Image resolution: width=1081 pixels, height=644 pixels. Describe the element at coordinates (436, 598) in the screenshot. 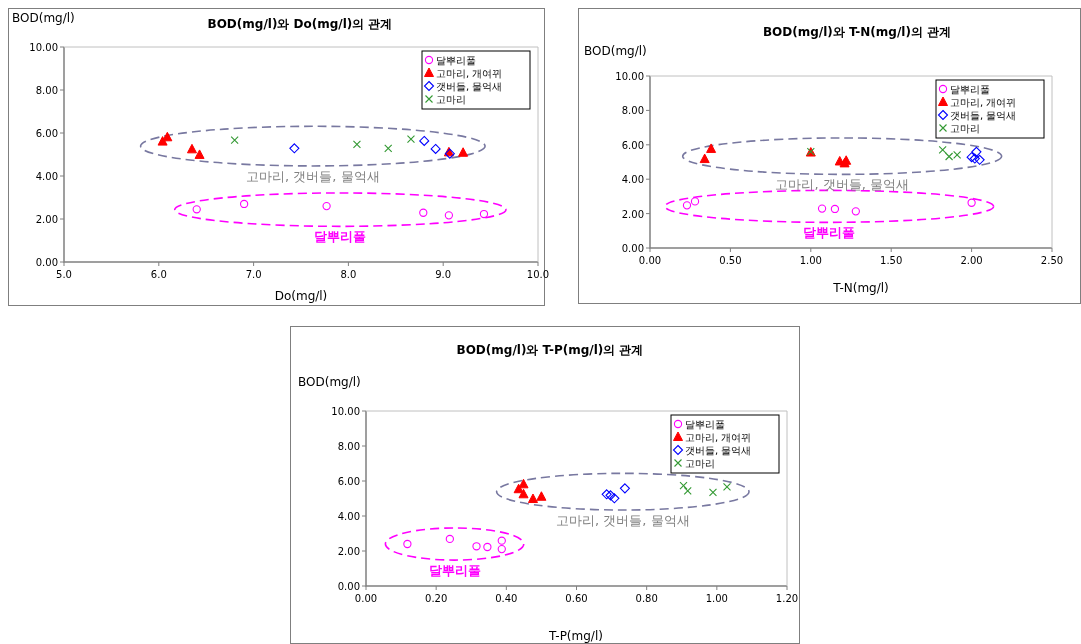

I see `x-tick-label: 0.20` at that location.